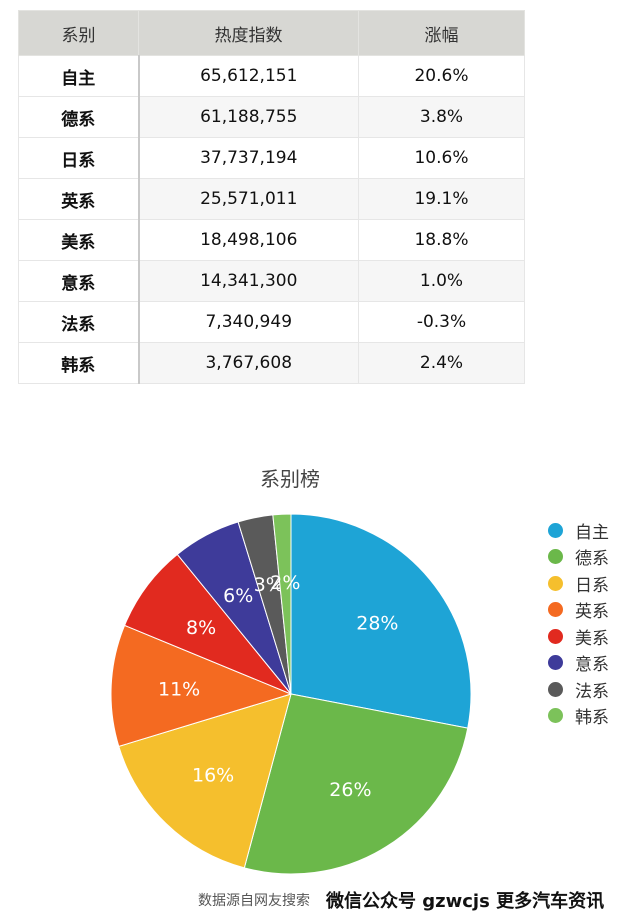 This screenshot has width=640, height=922. Describe the element at coordinates (377, 624) in the screenshot. I see `pie-slice-label: 28%` at that location.